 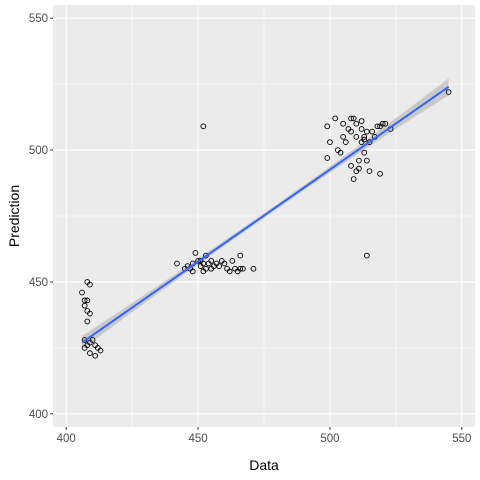 I want to click on y-tick-label: 550, so click(x=38, y=19).